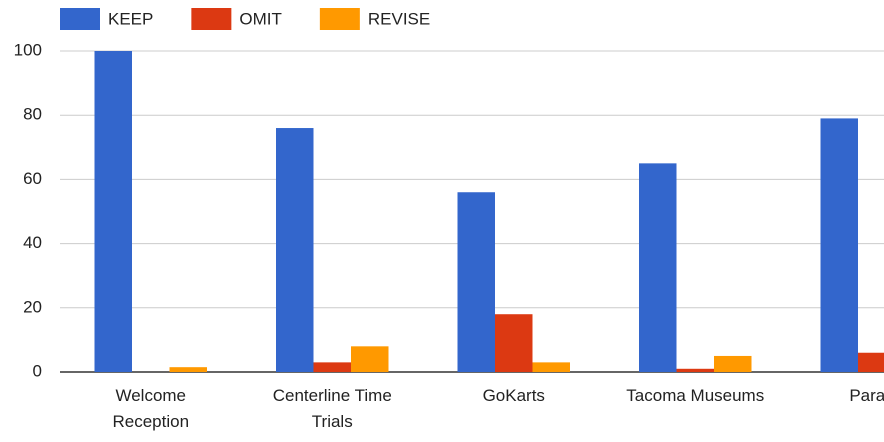 This screenshot has height=442, width=884. I want to click on x-tick-label-box: Tacoma Museums, so click(695, 395).